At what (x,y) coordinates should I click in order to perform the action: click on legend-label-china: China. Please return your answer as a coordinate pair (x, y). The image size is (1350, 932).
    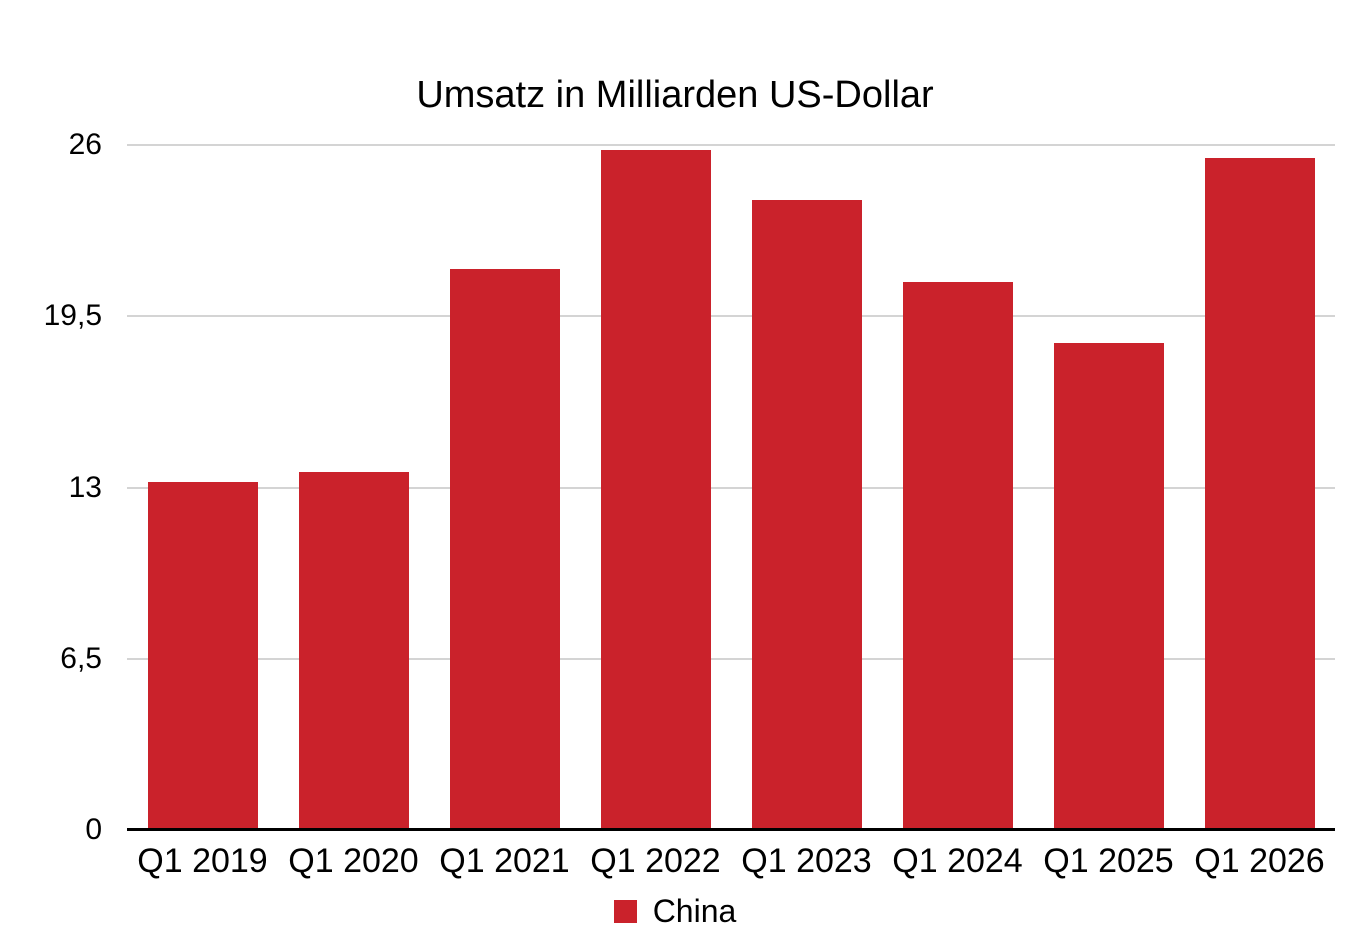
    Looking at the image, I should click on (694, 911).